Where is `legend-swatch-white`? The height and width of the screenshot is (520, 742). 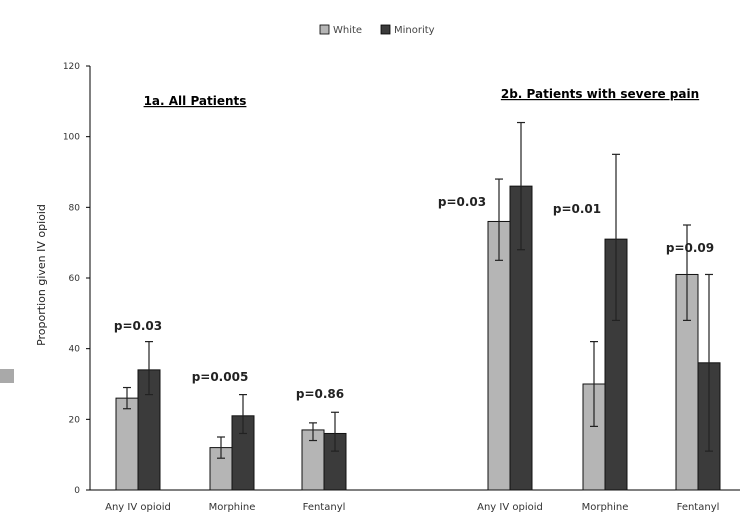
legend-swatch-white is located at coordinates (324, 29).